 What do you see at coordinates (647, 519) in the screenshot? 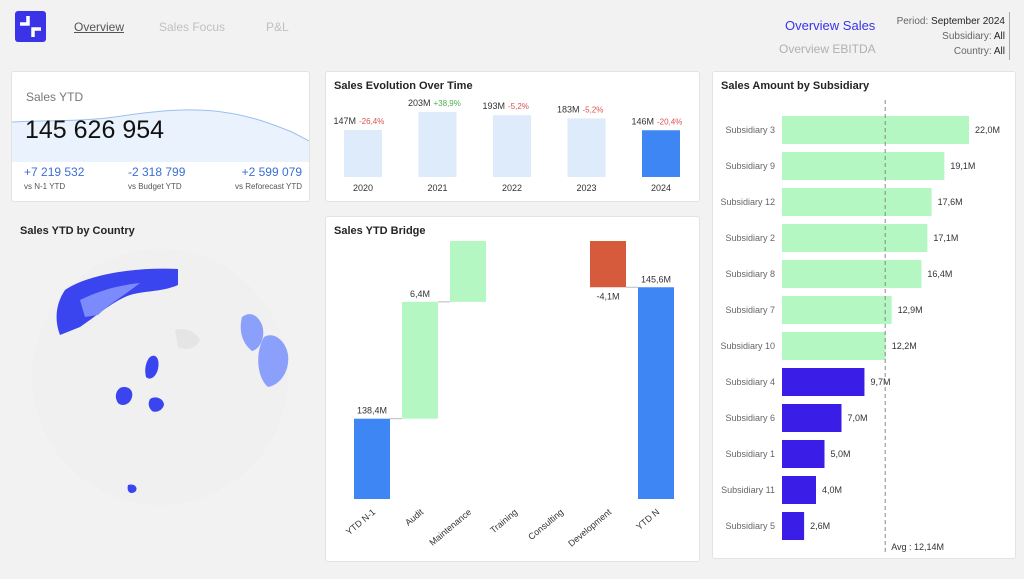
I see `bridge-category-label: YTD N` at bounding box center [647, 519].